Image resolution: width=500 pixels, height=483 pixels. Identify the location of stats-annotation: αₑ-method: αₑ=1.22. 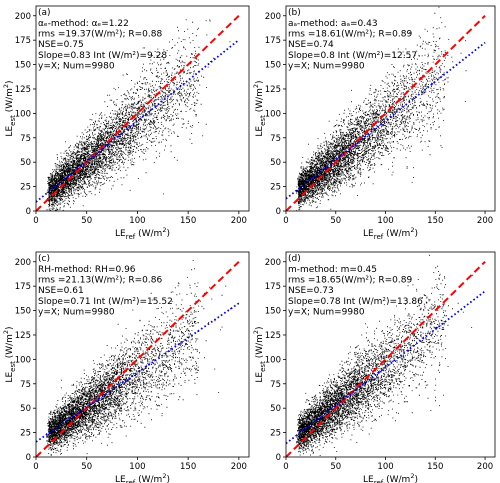
(83, 24).